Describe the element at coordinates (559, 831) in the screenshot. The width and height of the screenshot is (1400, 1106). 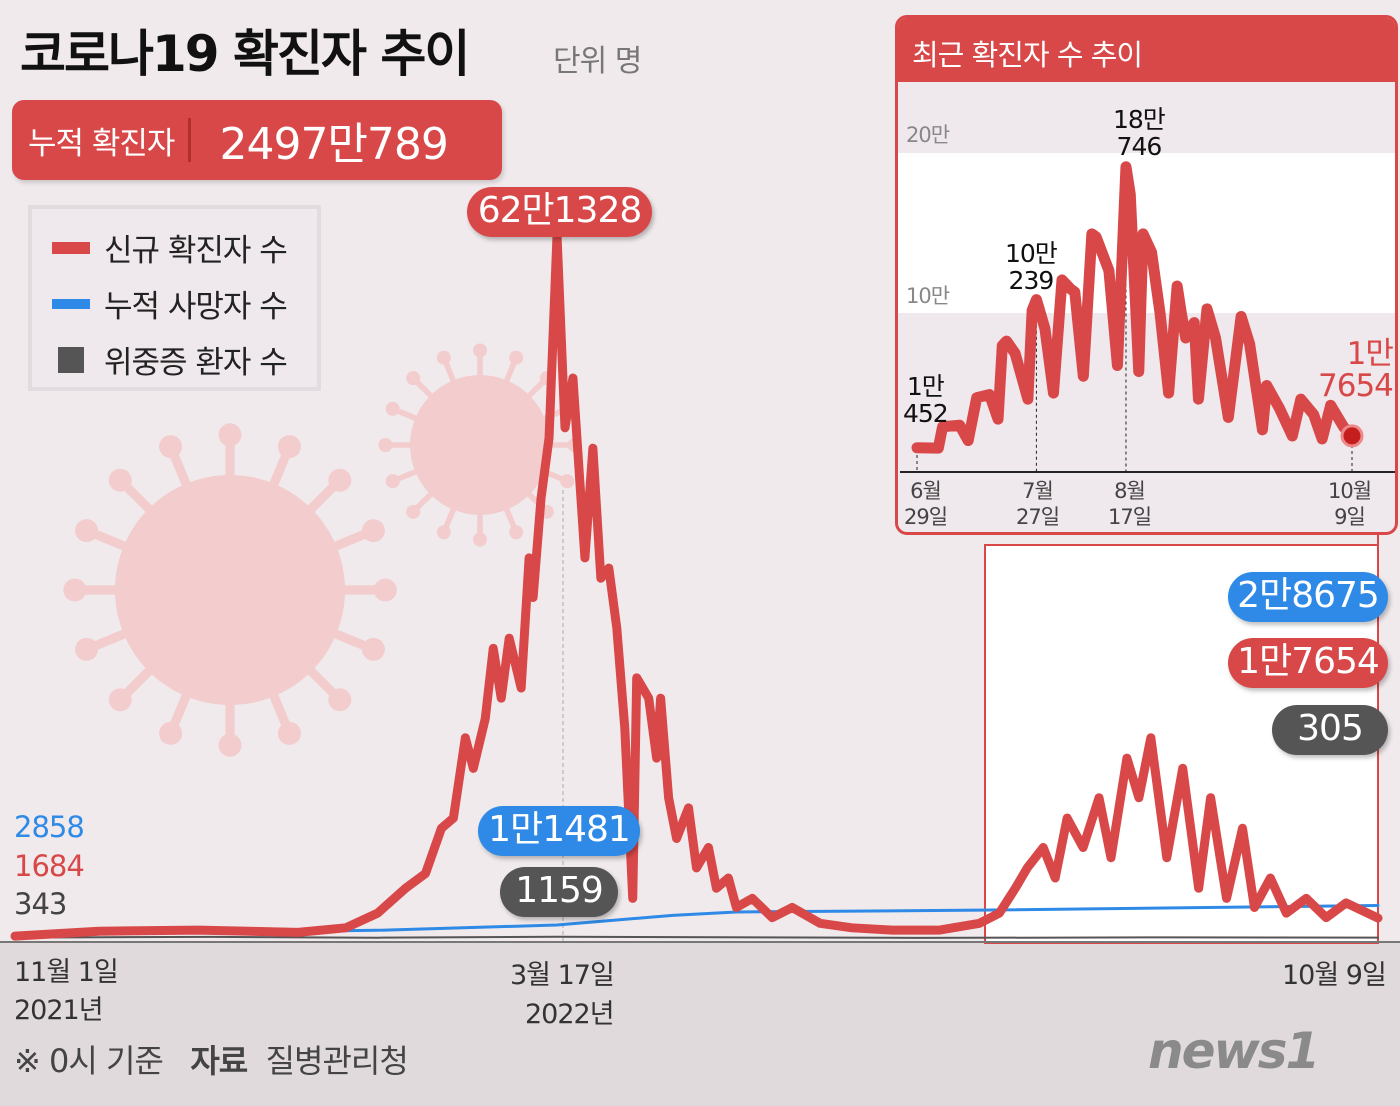
I see `mid-deaths-label: 1만1481` at that location.